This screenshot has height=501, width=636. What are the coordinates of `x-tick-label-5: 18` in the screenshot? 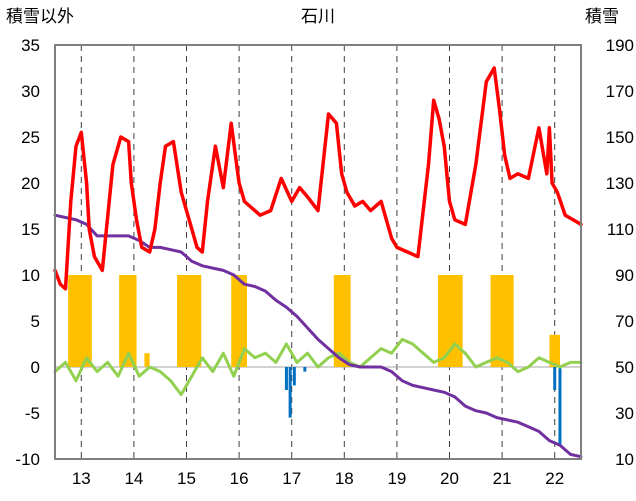 It's located at (344, 478).